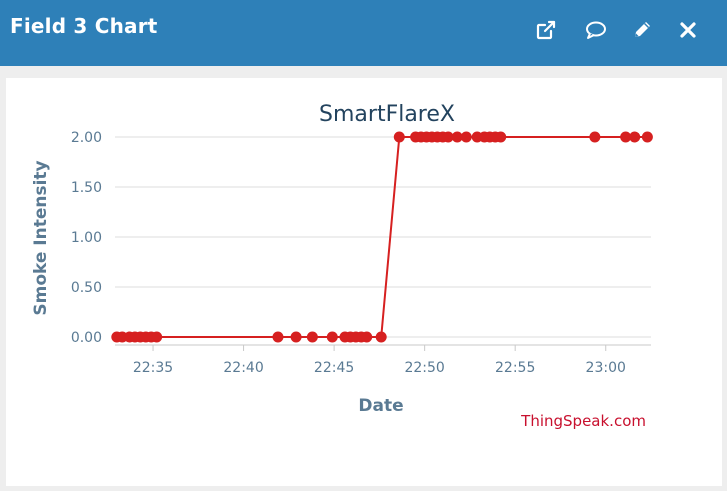 The image size is (727, 491). What do you see at coordinates (546, 30) in the screenshot?
I see `external-link-icon` at bounding box center [546, 30].